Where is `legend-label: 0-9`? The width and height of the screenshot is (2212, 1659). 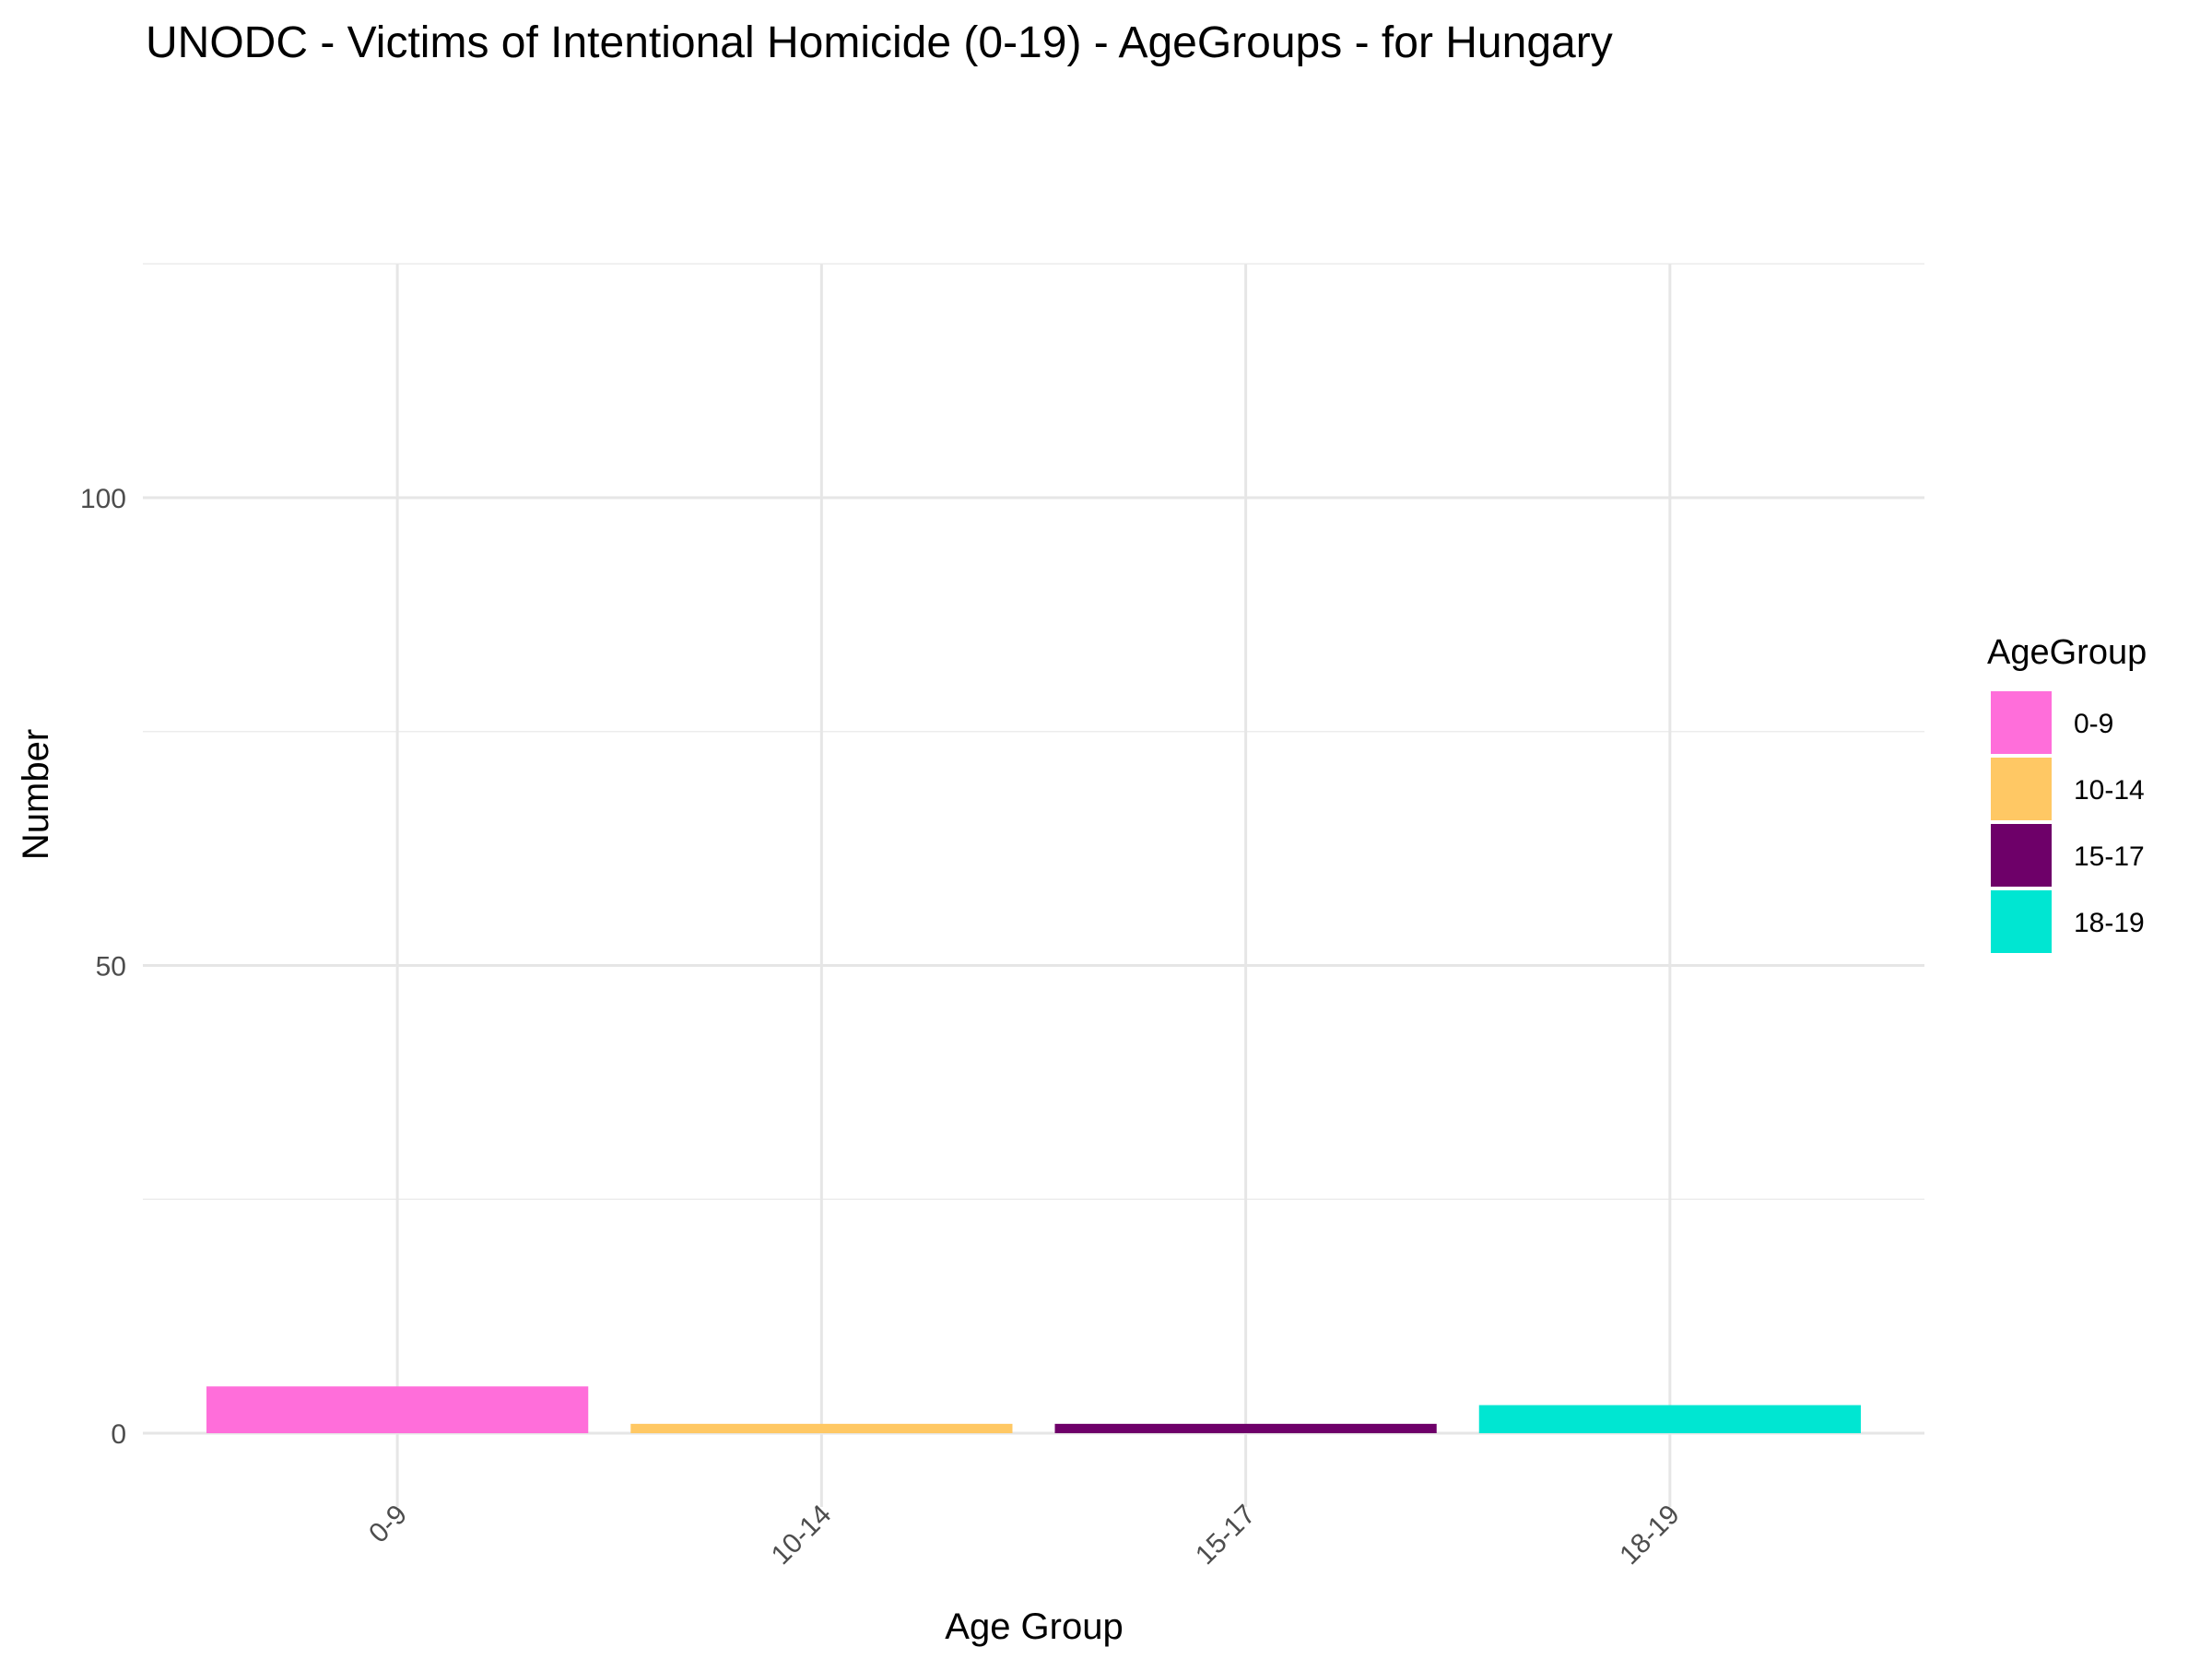 legend-label: 0-9 is located at coordinates (2093, 724).